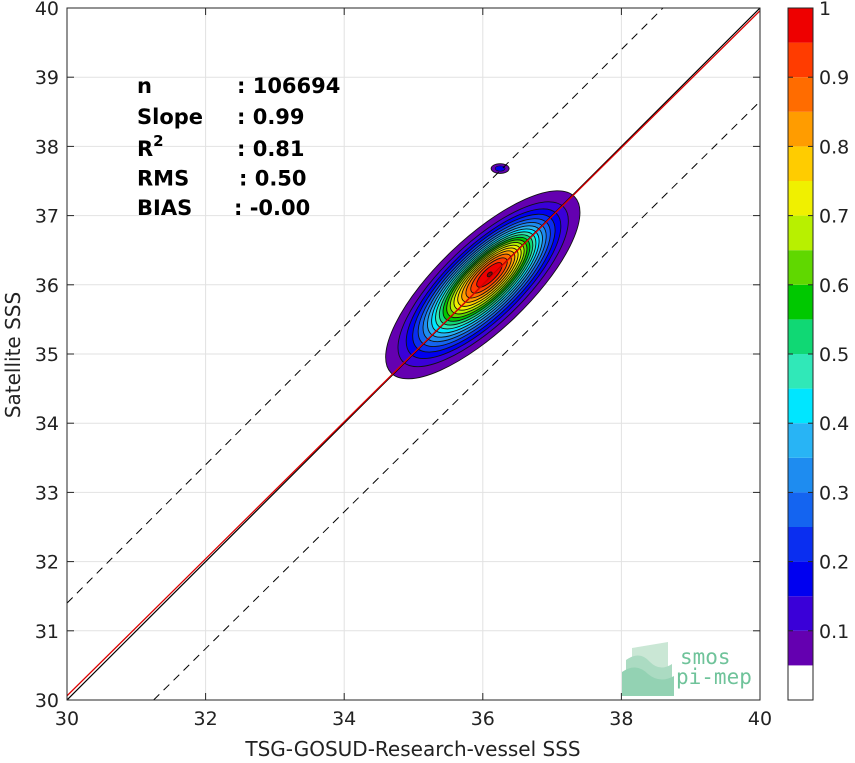 The image size is (855, 763). I want to click on y-tick-label: 36, so click(47, 286).